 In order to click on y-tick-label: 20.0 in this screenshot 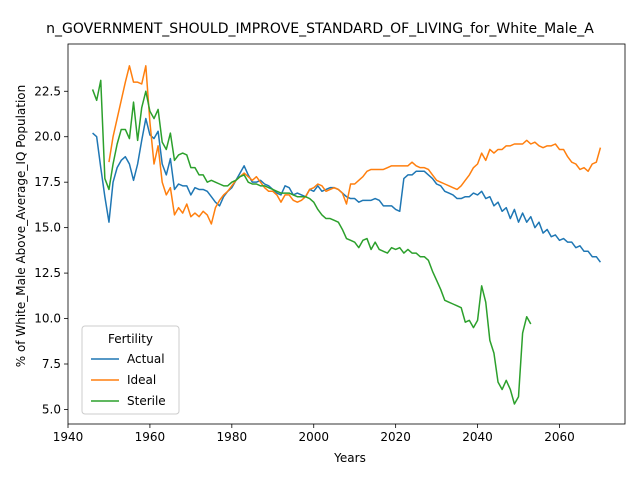, I will do `click(47, 137)`.